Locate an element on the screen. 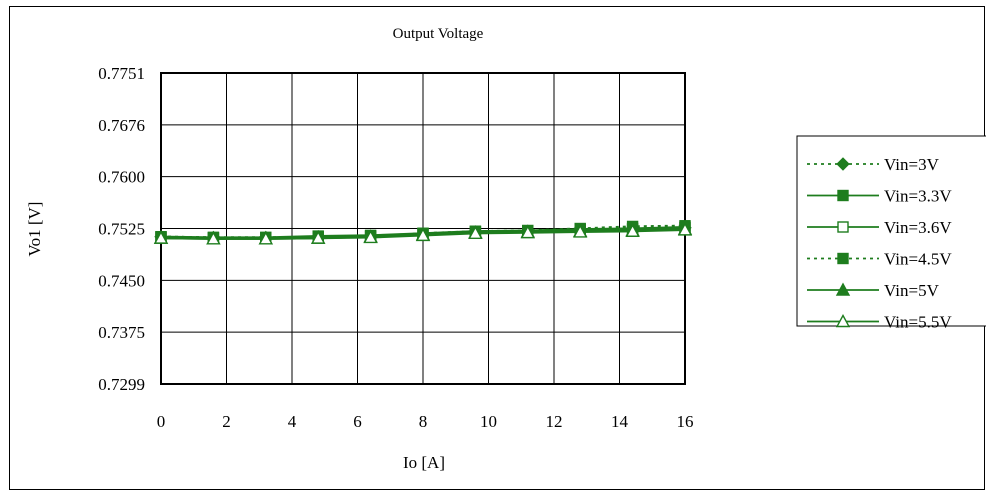 This screenshot has height=492, width=986. x-tick-label: 16 is located at coordinates (685, 421).